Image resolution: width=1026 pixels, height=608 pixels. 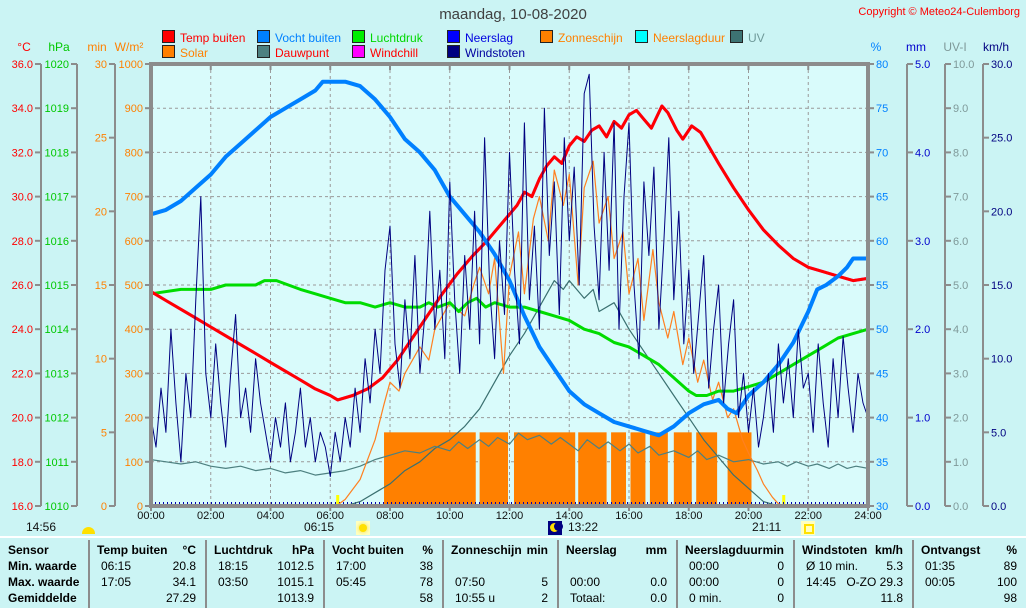 What do you see at coordinates (808, 528) in the screenshot?
I see `sunset-icon` at bounding box center [808, 528].